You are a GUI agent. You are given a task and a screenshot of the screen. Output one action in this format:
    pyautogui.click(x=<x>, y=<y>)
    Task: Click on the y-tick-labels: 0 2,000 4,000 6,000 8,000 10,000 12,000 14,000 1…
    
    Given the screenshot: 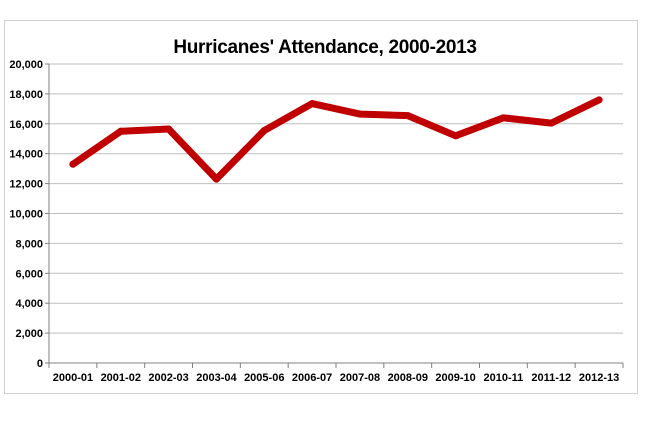 What is the action you would take?
    pyautogui.click(x=26, y=214)
    